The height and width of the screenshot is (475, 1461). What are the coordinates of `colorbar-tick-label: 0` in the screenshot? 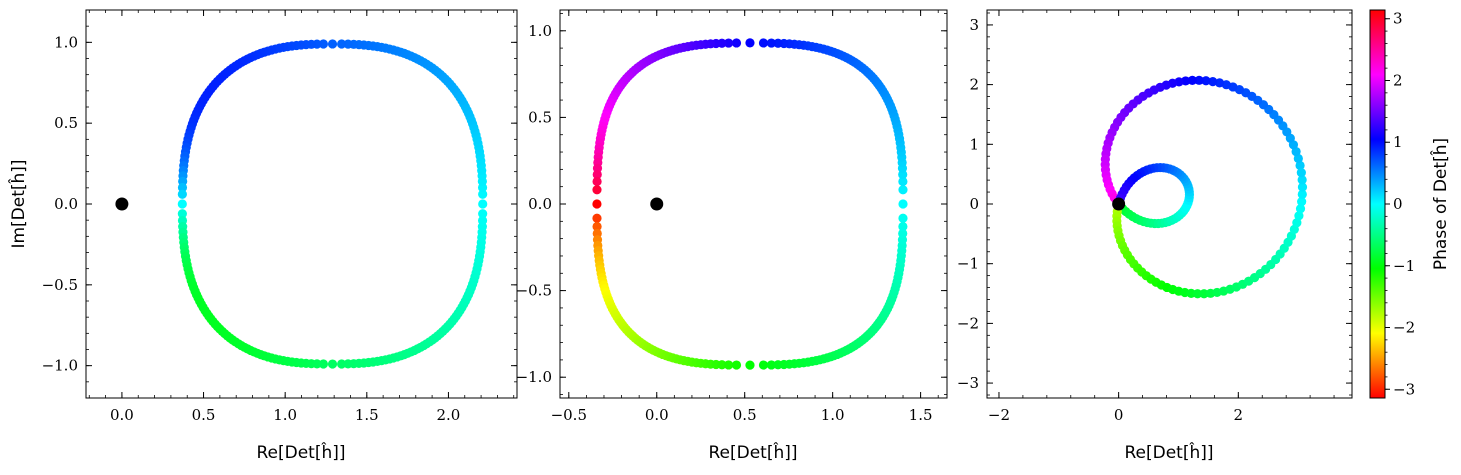 It's located at (1398, 204).